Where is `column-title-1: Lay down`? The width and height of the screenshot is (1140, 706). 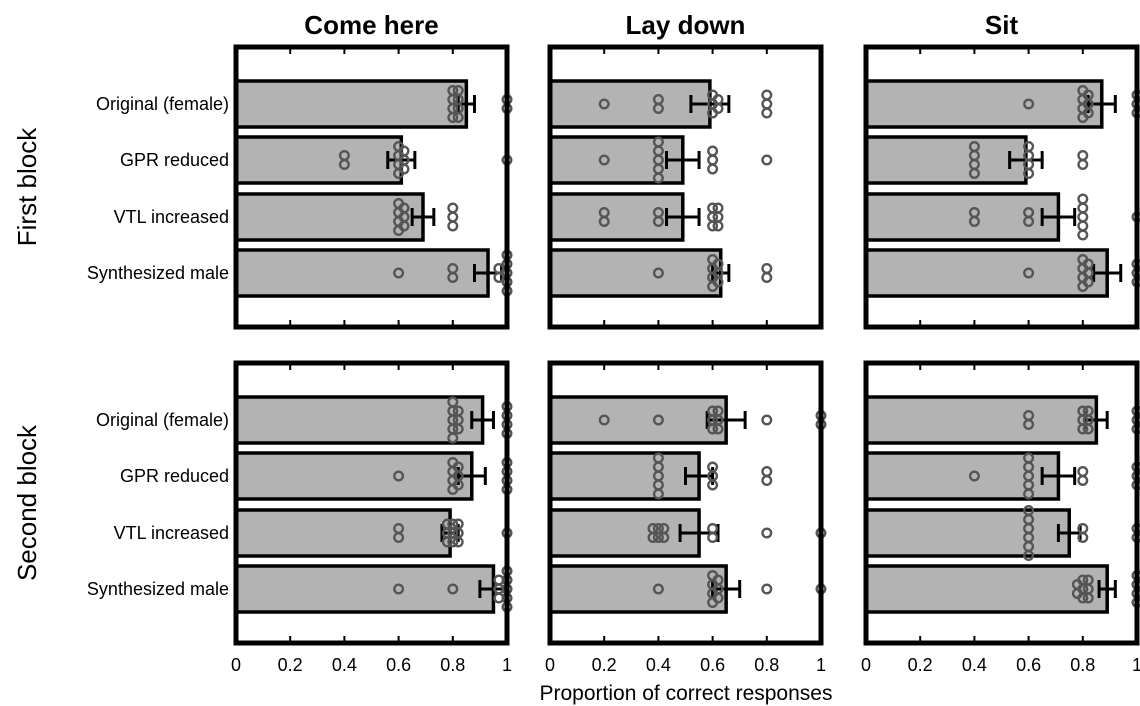
column-title-1: Lay down is located at coordinates (686, 25).